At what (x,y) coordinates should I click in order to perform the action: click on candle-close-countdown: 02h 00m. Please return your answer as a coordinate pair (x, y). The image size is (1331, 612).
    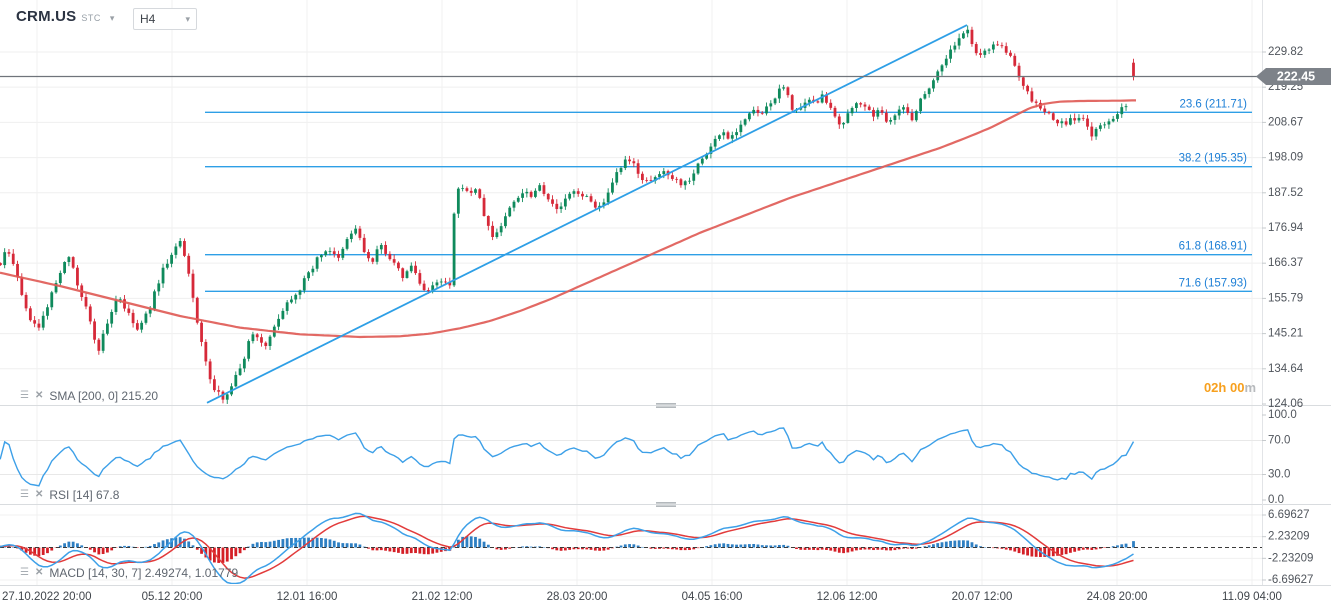
    Looking at the image, I should click on (1230, 387).